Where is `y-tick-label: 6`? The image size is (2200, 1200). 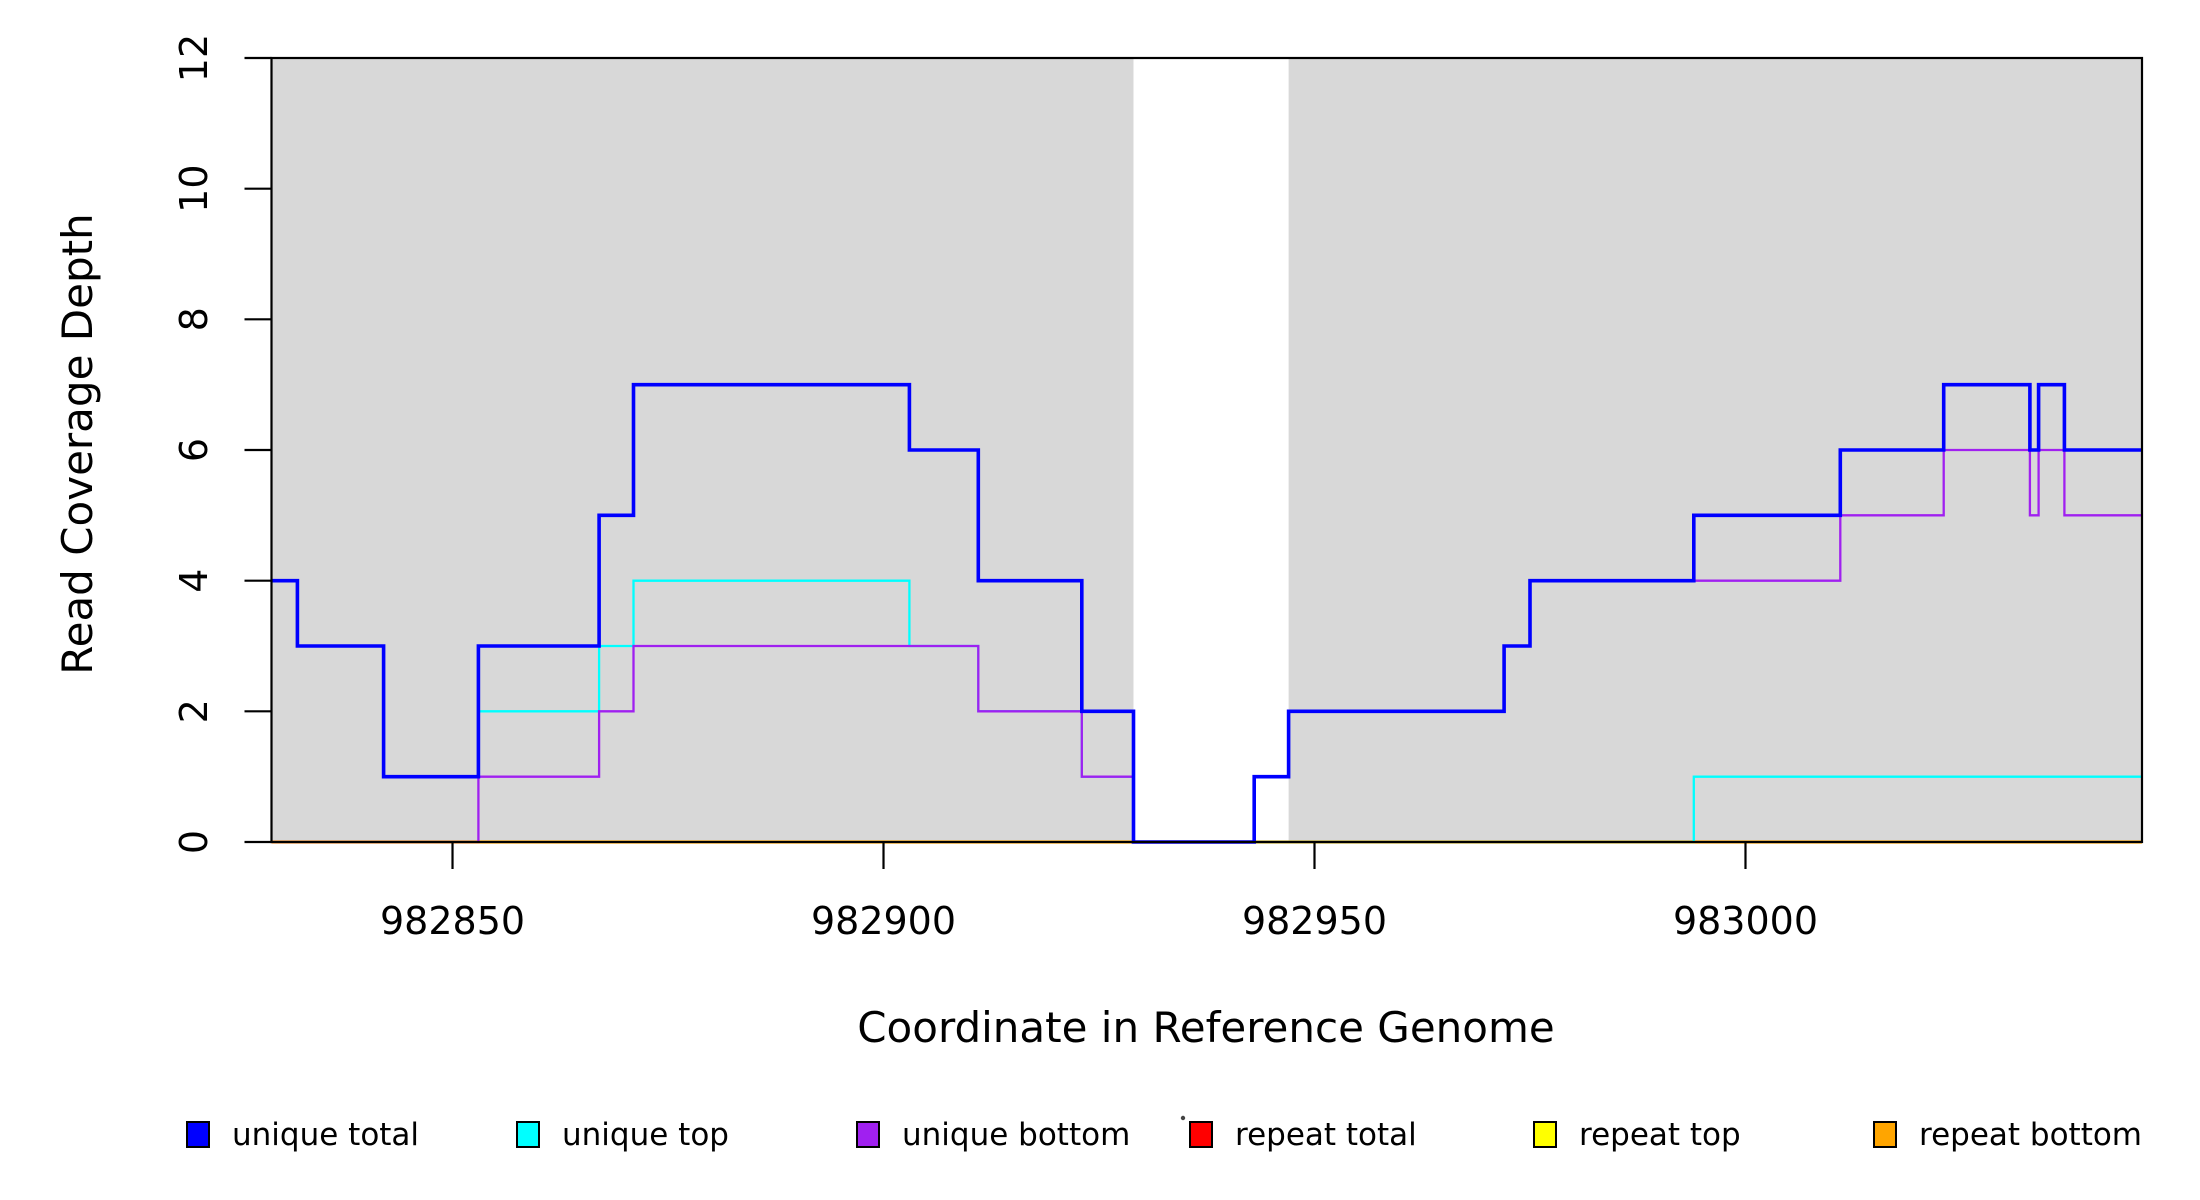 y-tick-label: 6 is located at coordinates (194, 450).